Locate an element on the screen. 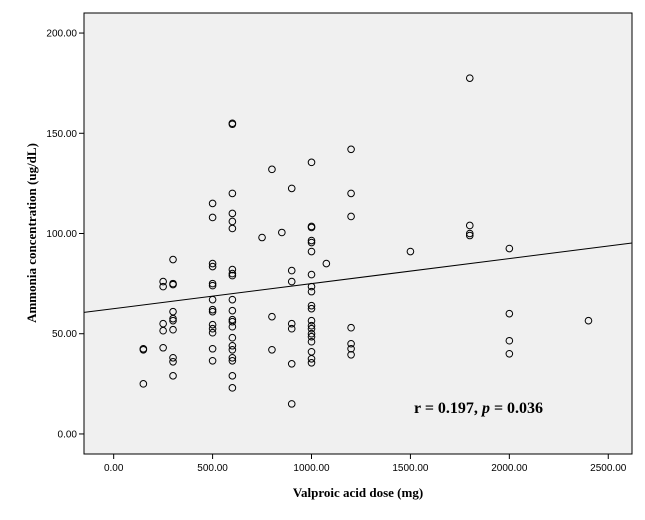  y-axis: 0.00 50.00 100.00 150.00 200.00 is located at coordinates (65, 234).